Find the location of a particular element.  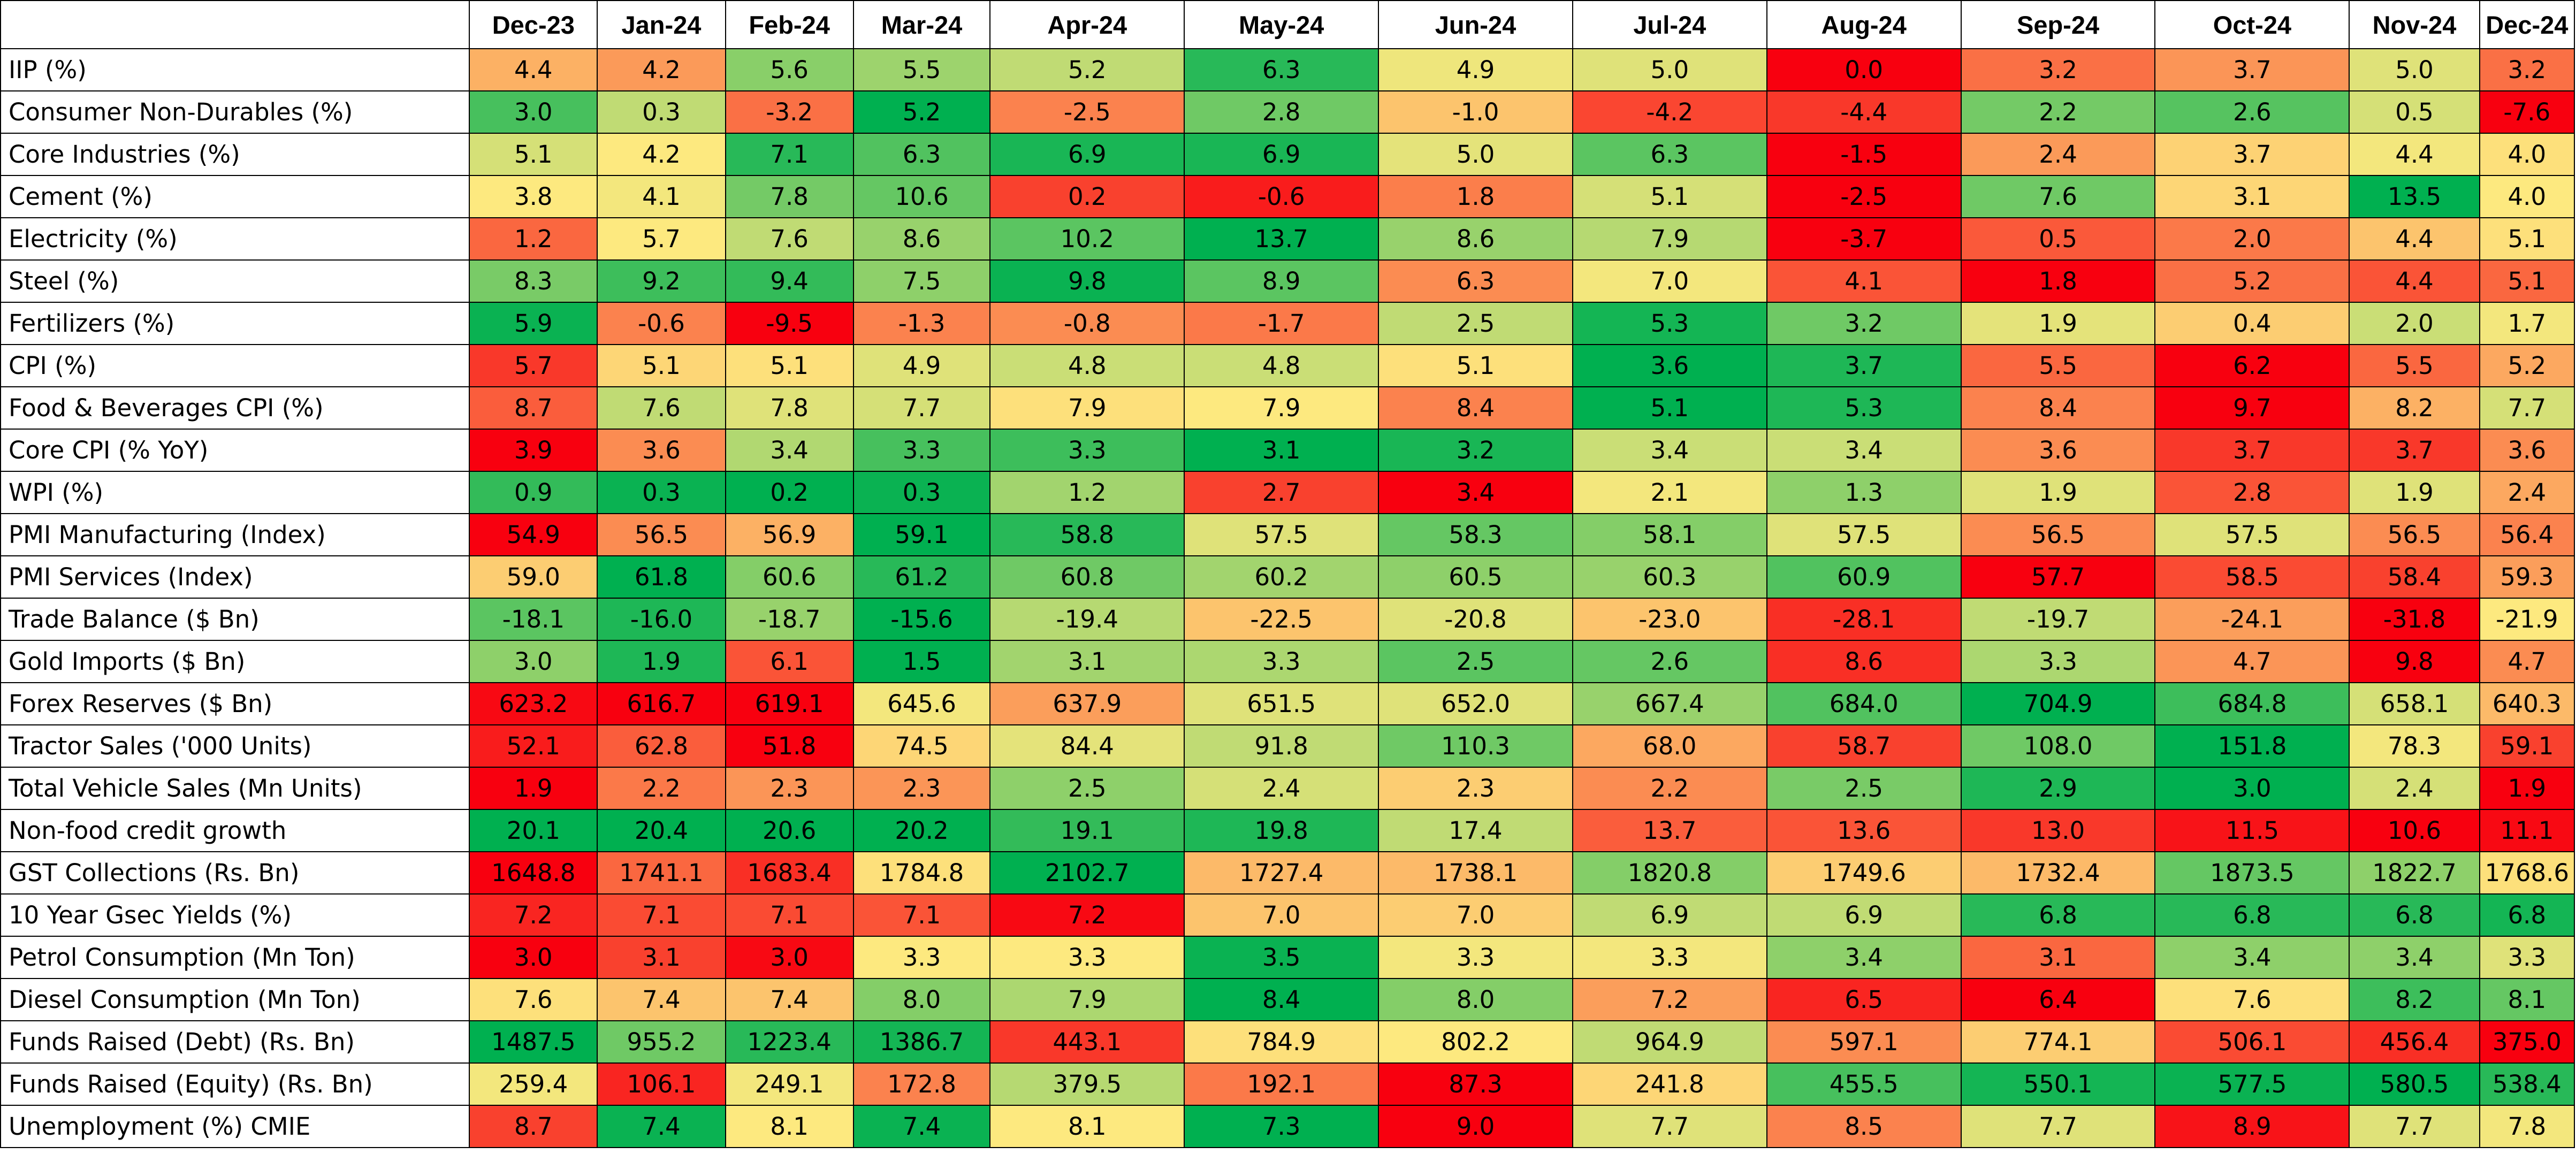

heatmap-cell: 7.3 is located at coordinates (1282, 1126).